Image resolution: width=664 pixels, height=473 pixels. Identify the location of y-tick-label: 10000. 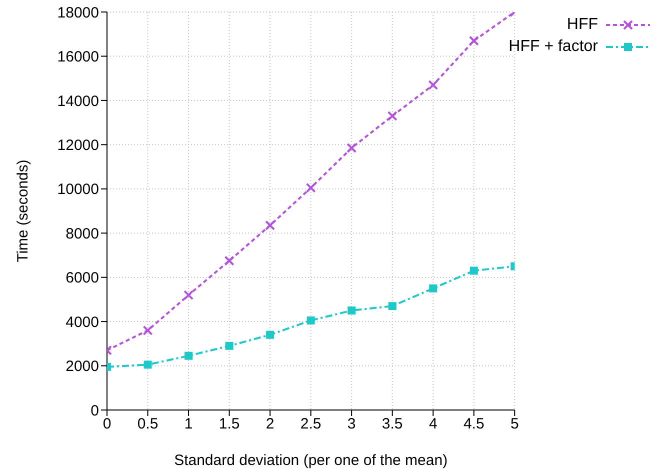
(78, 189).